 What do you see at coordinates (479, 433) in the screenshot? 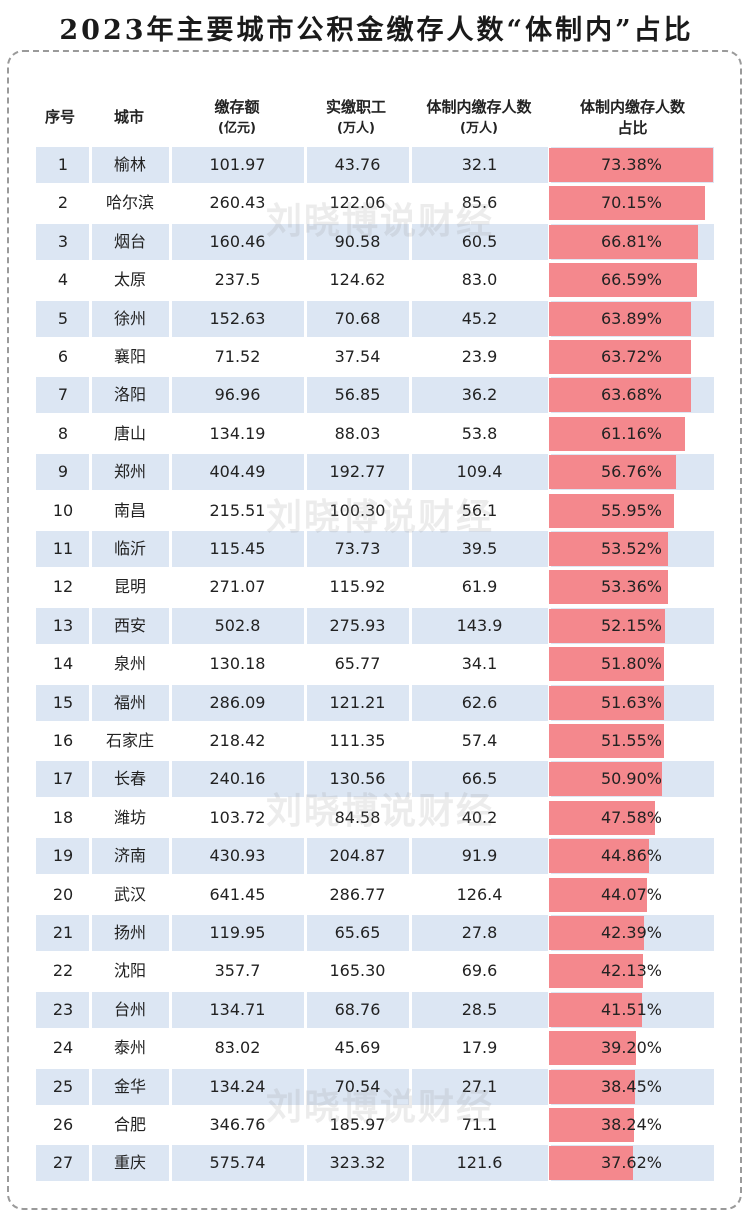
I see `cell-gov-depositors: 53.8` at bounding box center [479, 433].